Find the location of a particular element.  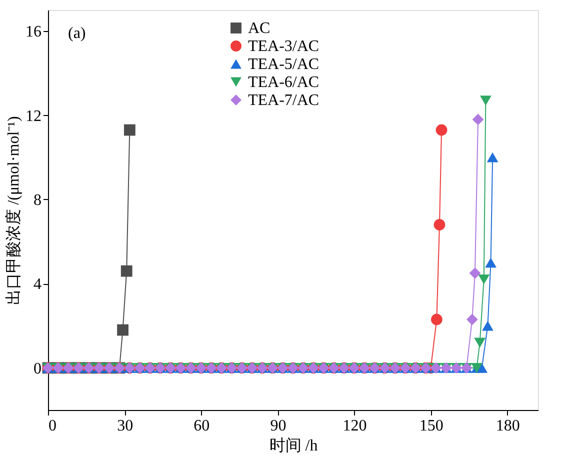

legend-label: TEA-6/AC is located at coordinates (284, 82).